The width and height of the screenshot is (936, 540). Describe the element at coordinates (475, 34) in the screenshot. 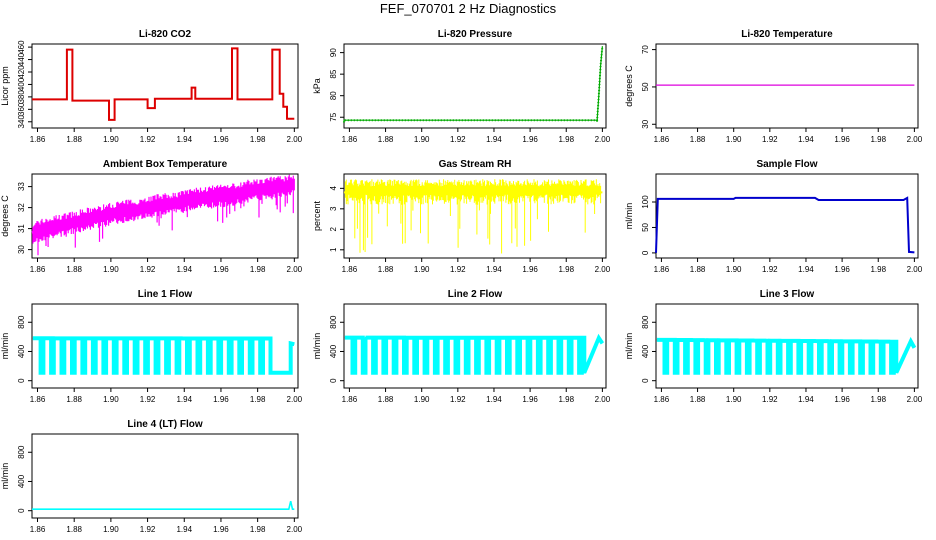

I see `chart-title: Li-820 Pressure` at that location.